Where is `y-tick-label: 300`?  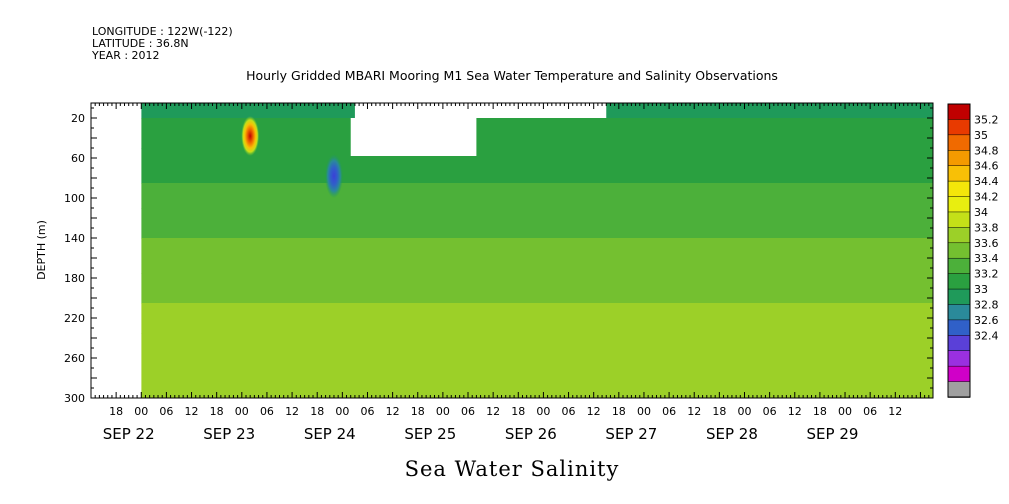 y-tick-label: 300 is located at coordinates (74, 398).